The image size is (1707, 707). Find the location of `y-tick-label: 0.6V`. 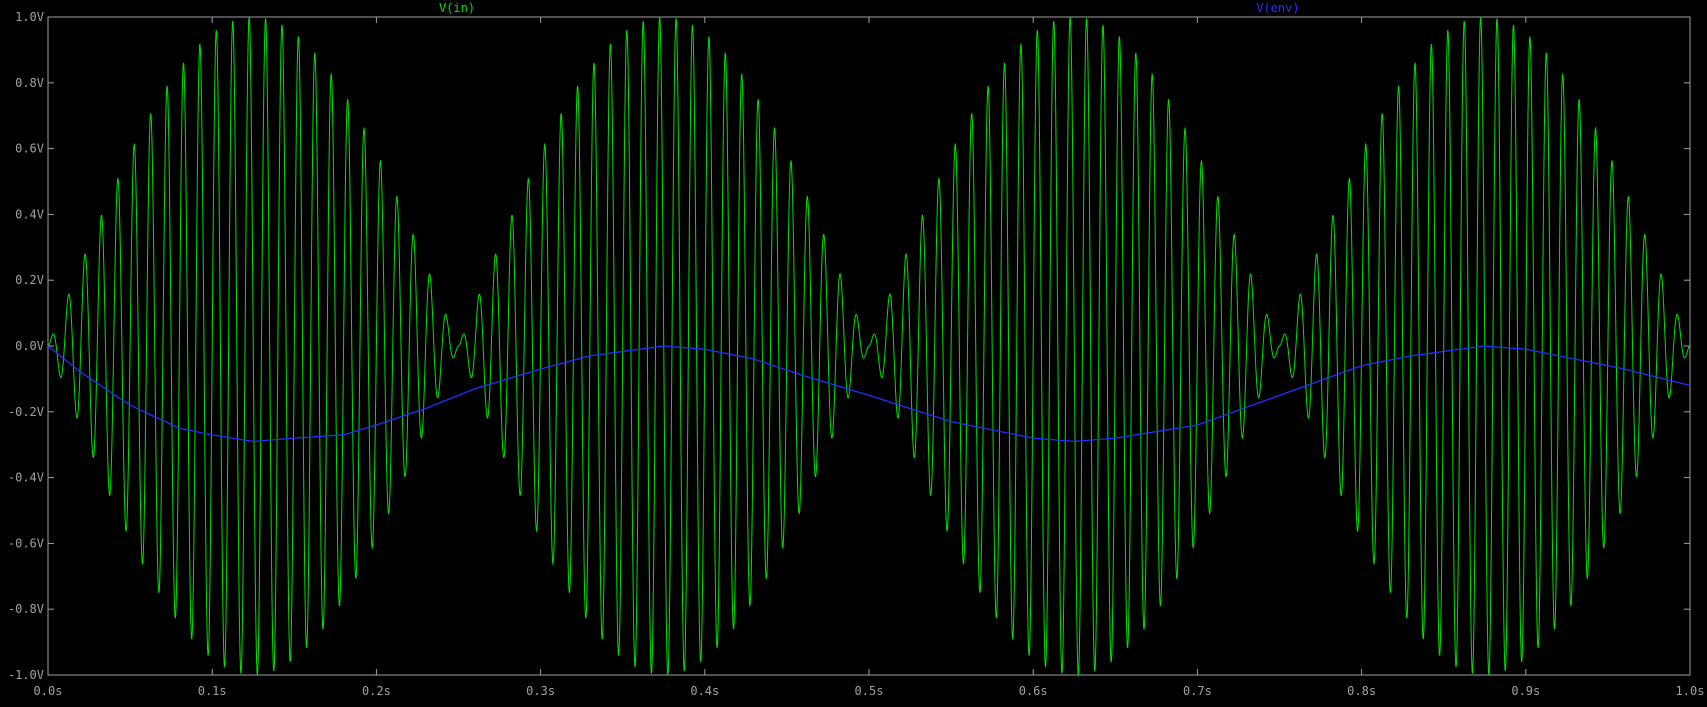

y-tick-label: 0.6V is located at coordinates (29, 149).